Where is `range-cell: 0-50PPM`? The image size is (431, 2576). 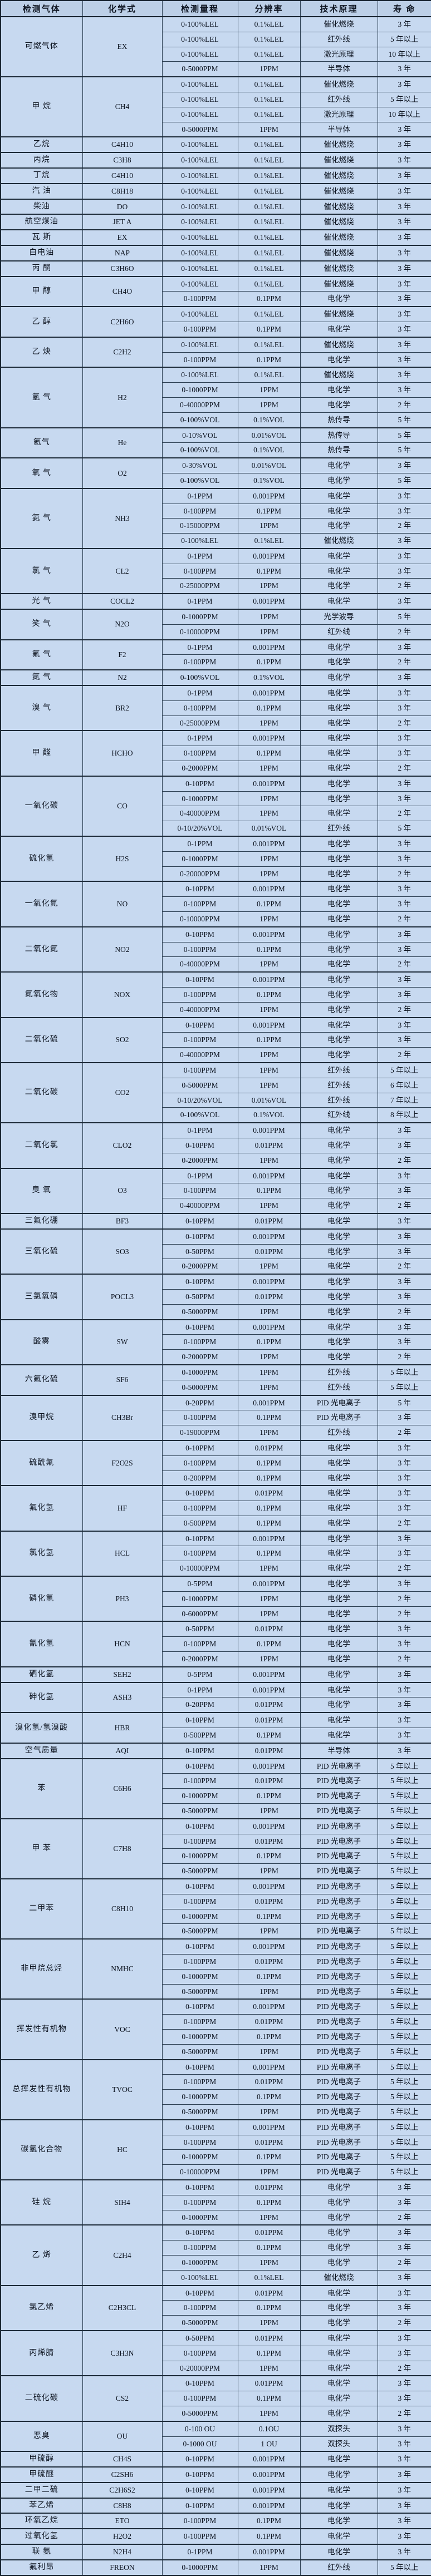
range-cell: 0-50PPM is located at coordinates (199, 1629).